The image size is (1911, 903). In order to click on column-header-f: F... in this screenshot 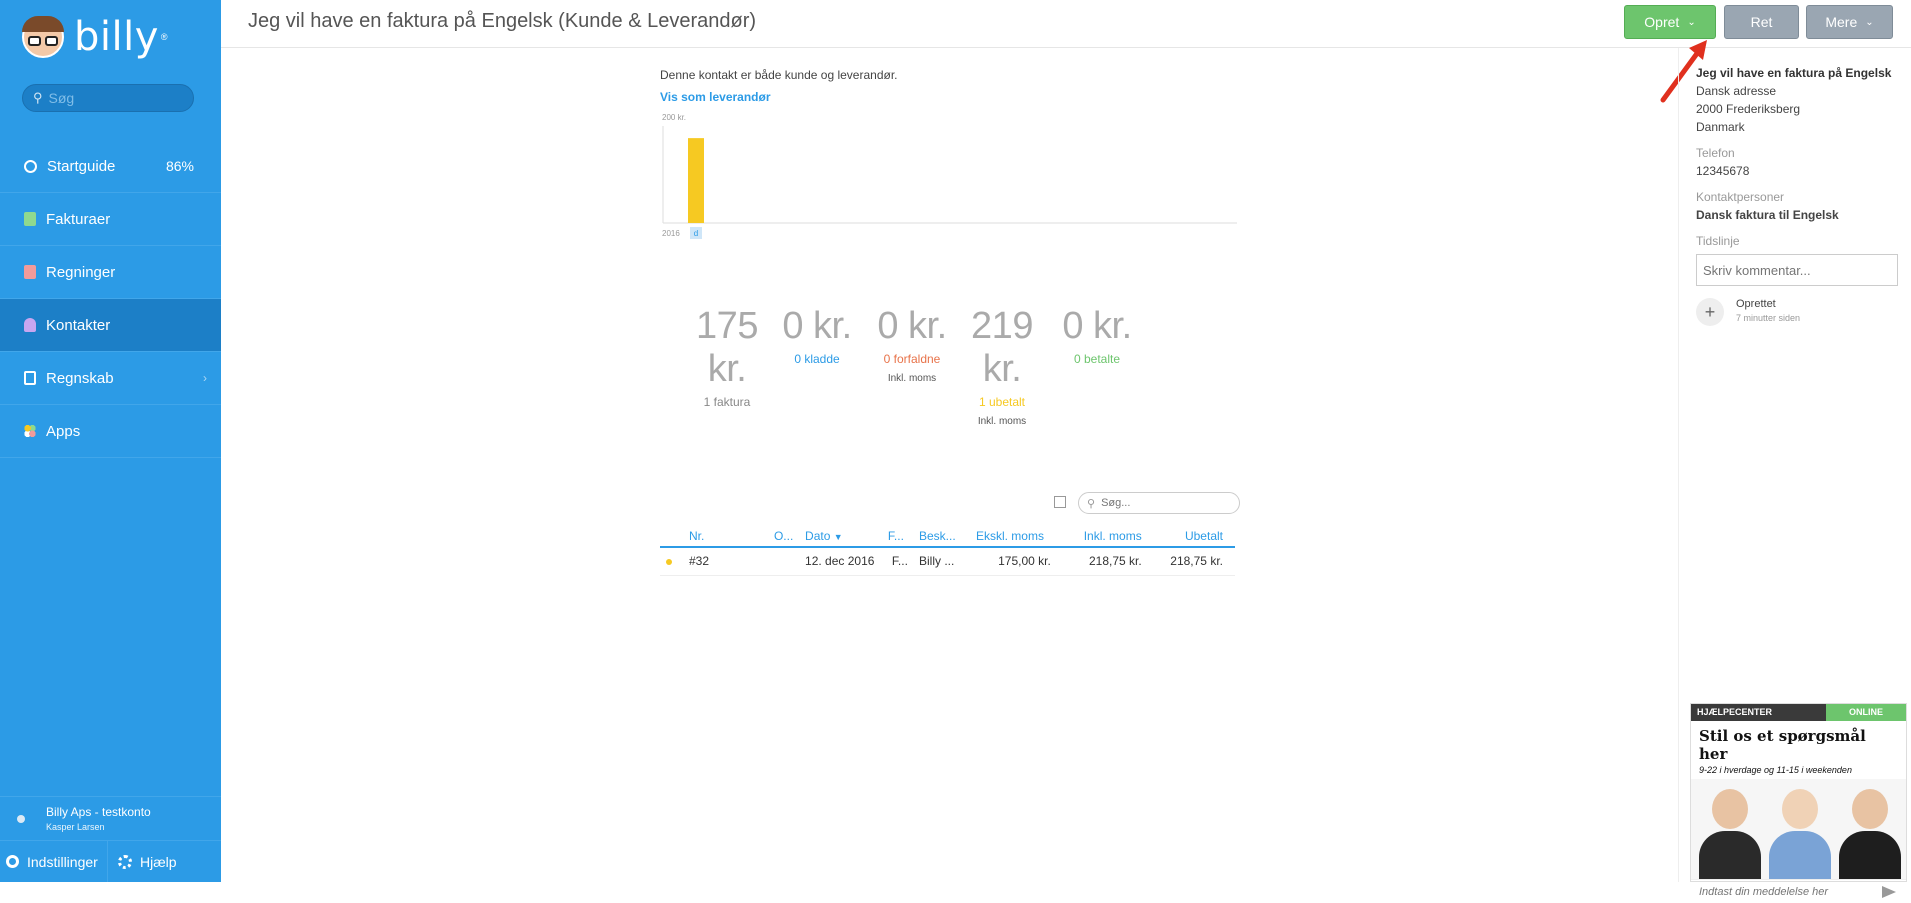, I will do `click(903, 536)`.